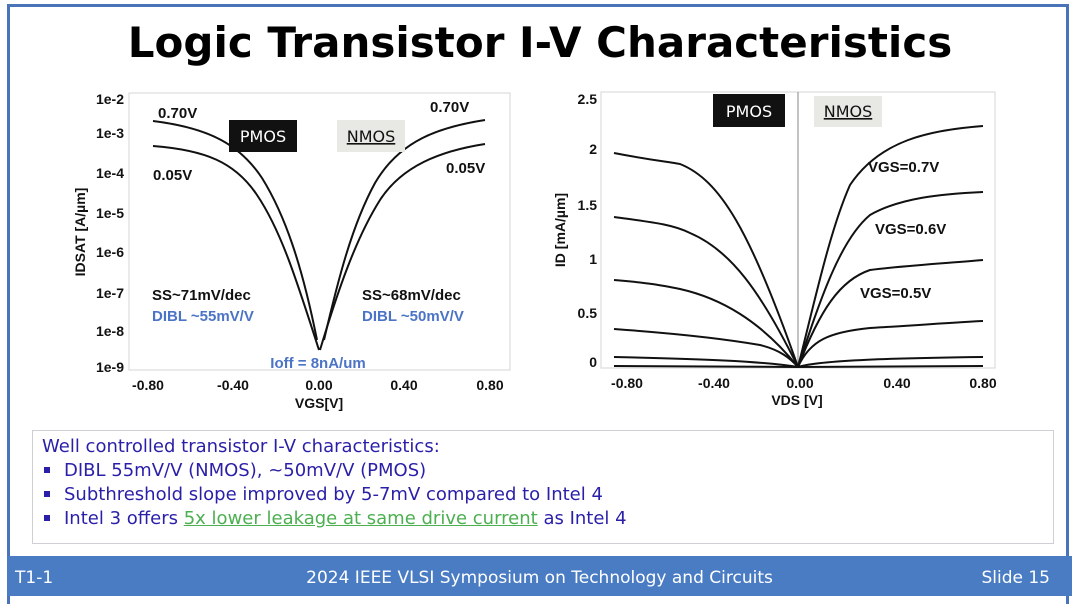  Describe the element at coordinates (540, 42) in the screenshot. I see `slide-title: Logic Transistor I-V Characteristics` at that location.